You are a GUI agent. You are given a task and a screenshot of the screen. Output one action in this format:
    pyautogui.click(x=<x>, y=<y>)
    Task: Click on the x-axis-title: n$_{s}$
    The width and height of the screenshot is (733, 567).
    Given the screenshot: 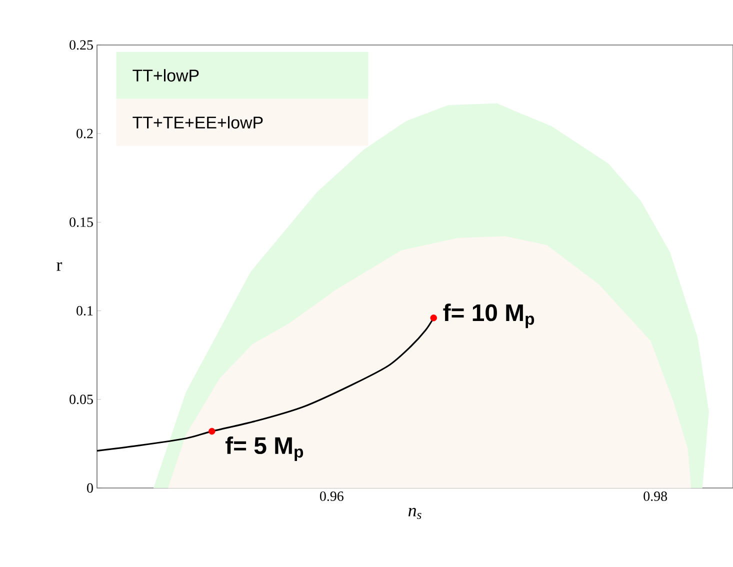 What is the action you would take?
    pyautogui.click(x=415, y=513)
    